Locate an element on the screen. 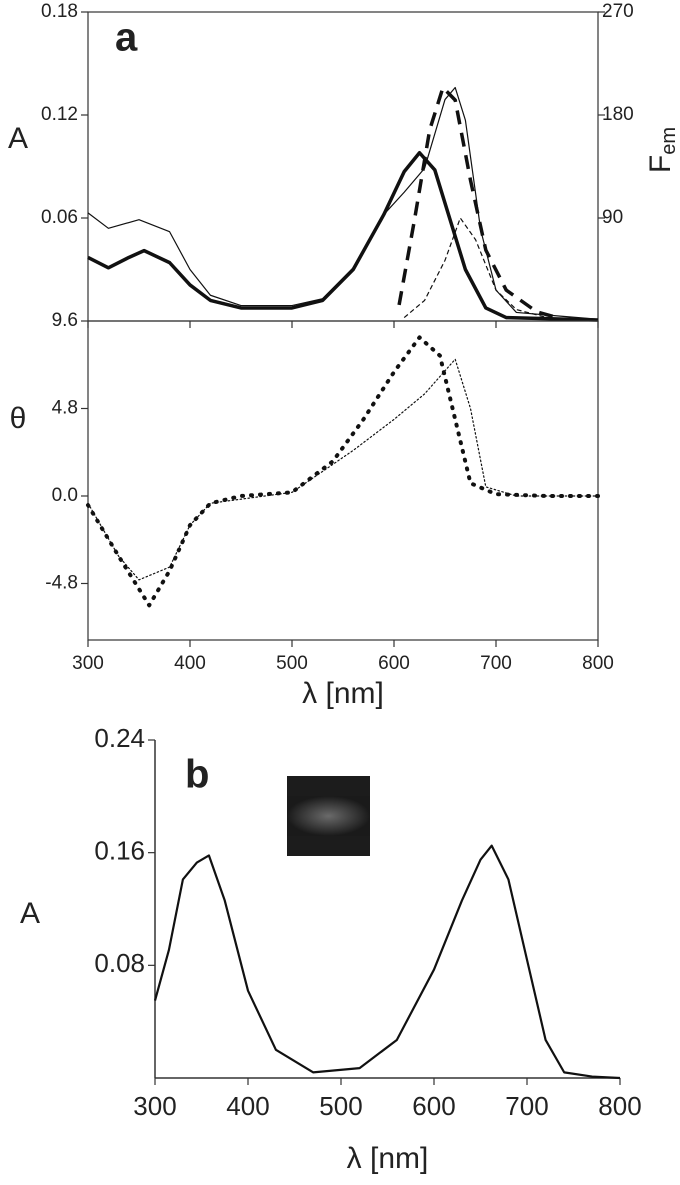  y-tick-label: 0.16 is located at coordinates (119, 851).